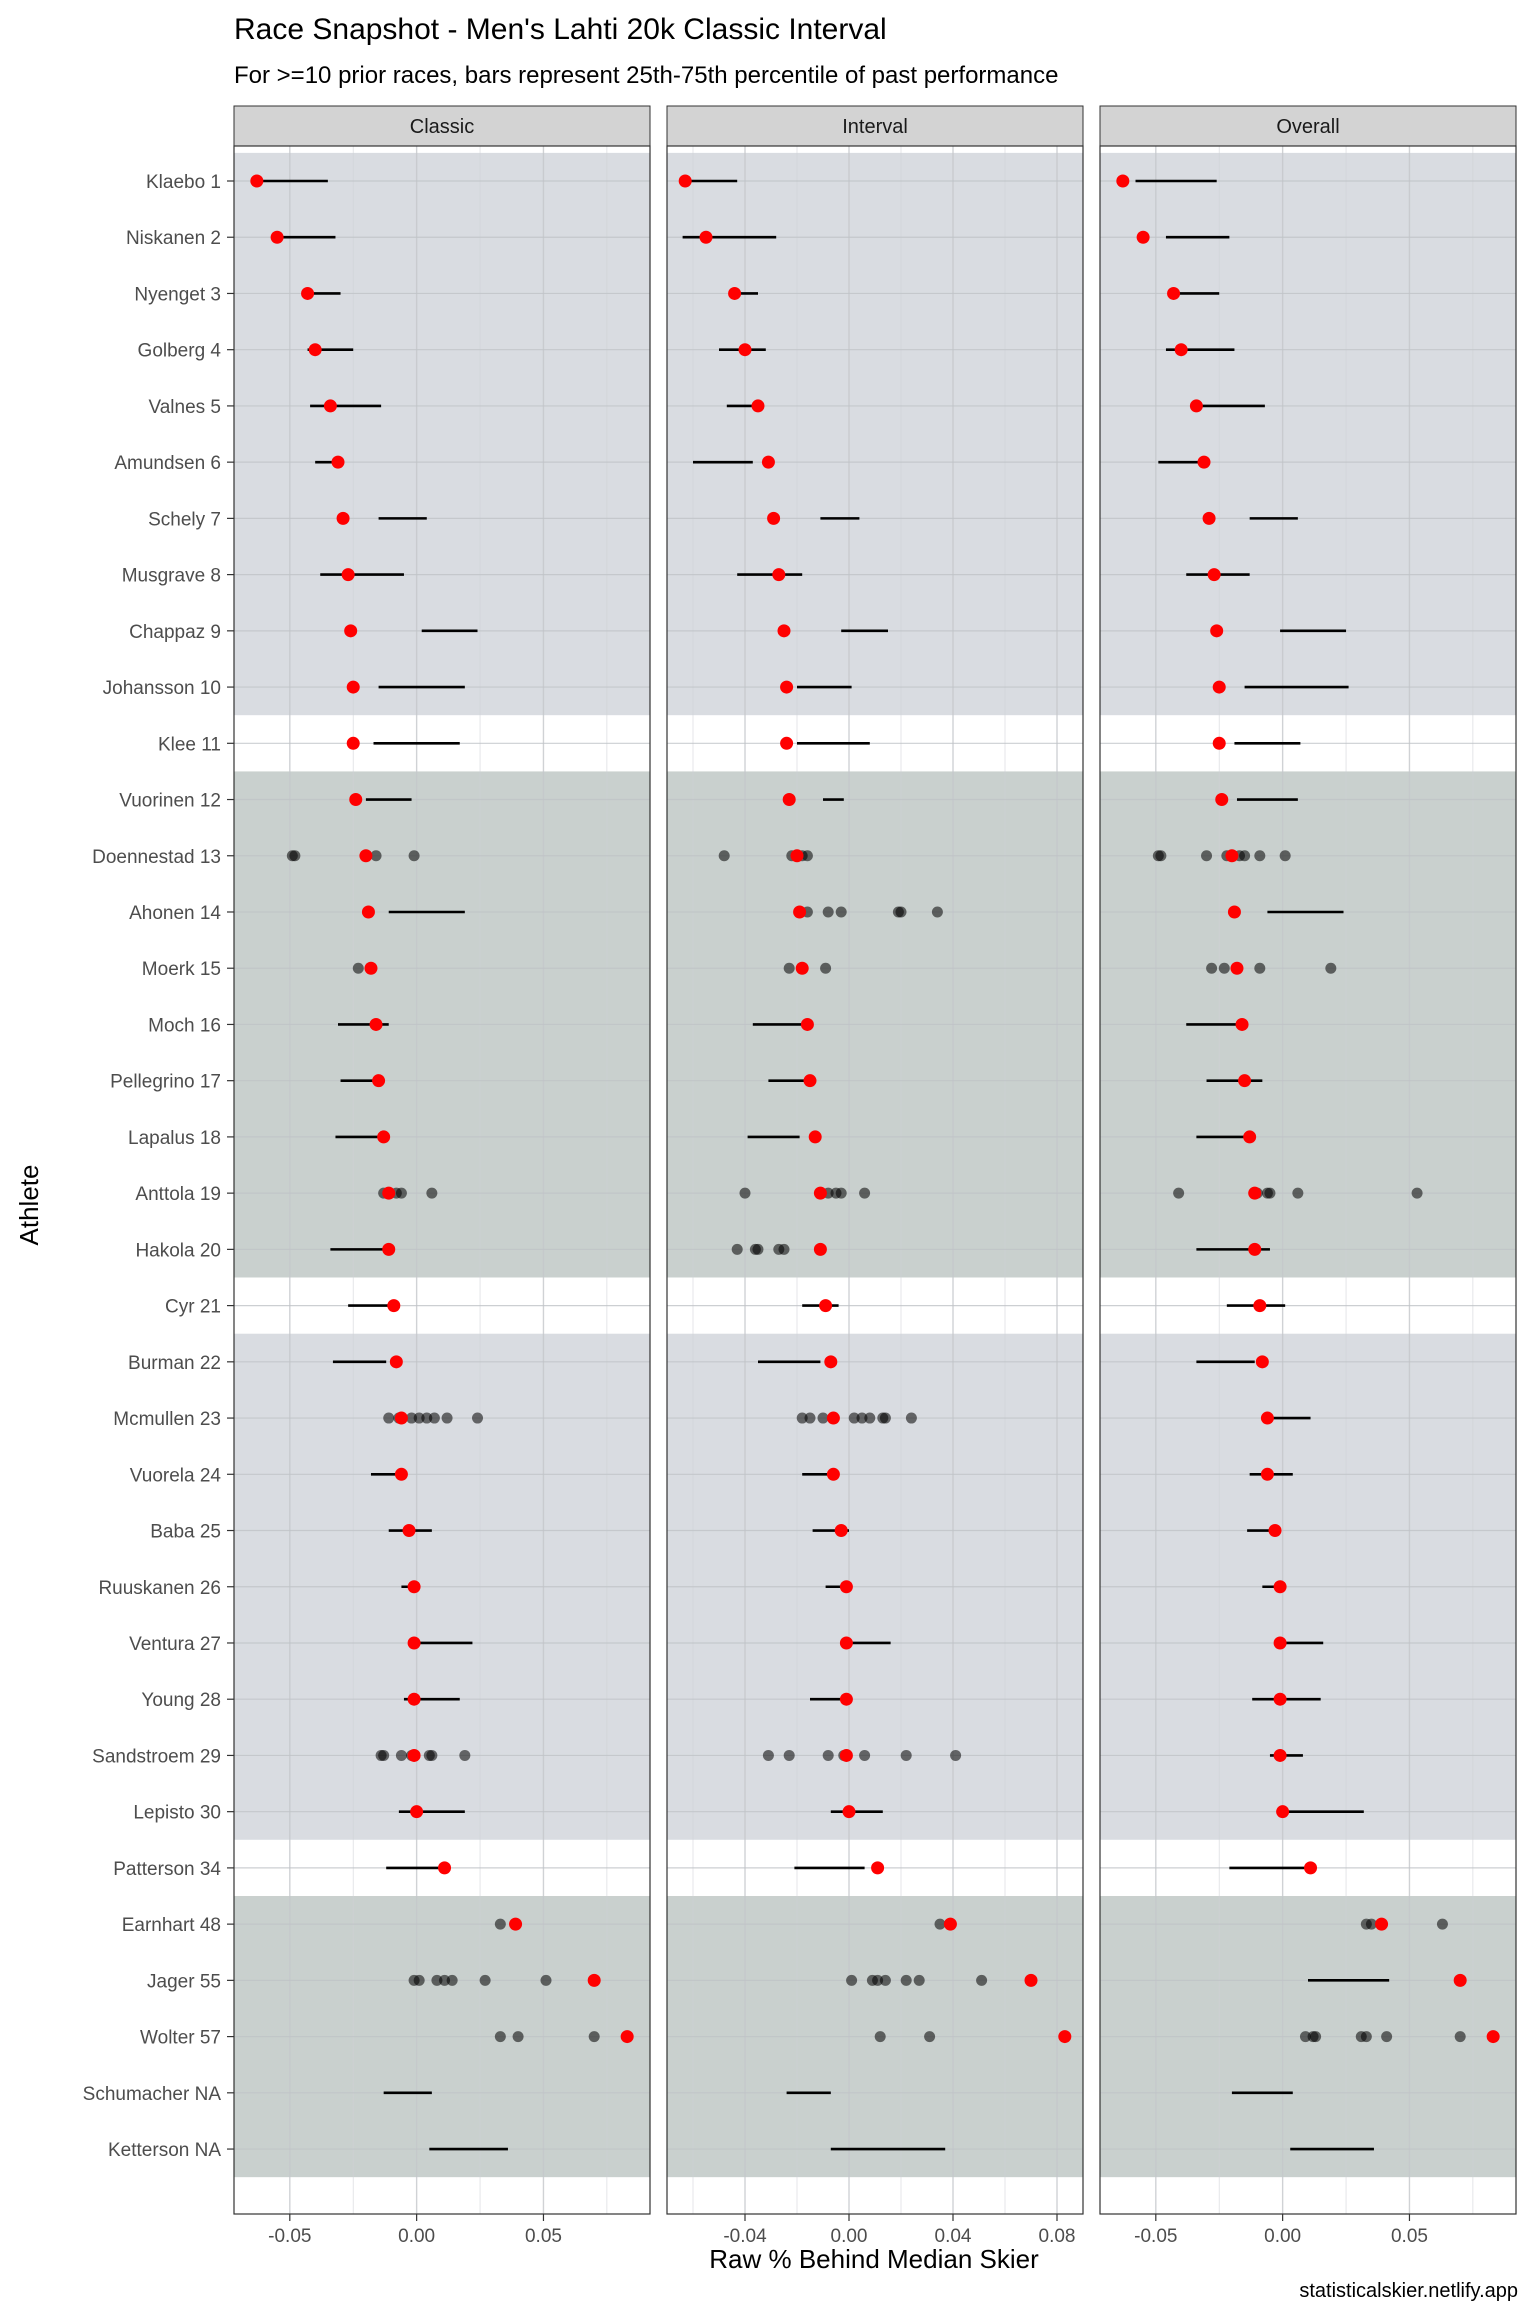  I want to click on athlete-label: Lepisto 30, so click(177, 1813).